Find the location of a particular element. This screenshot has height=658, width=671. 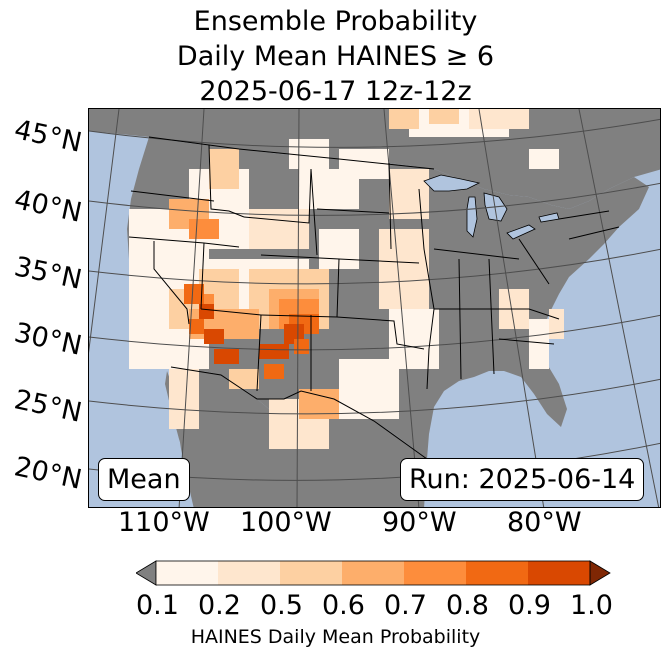

border-id-mt is located at coordinates (226, 181).